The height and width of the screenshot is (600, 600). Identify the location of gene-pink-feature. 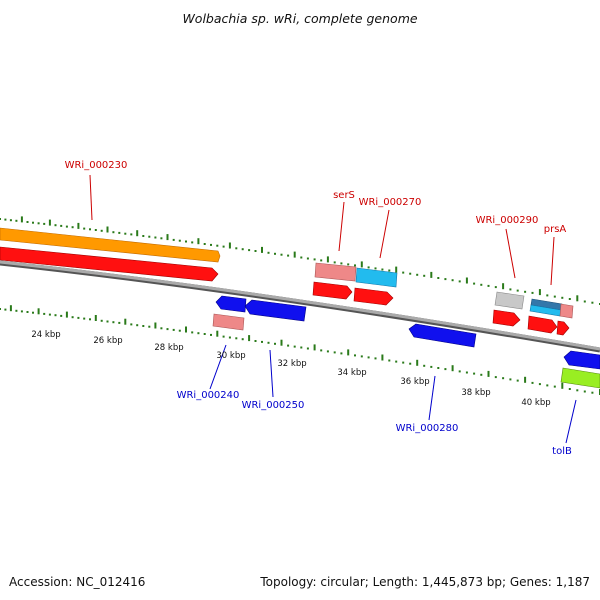
(566, 311).